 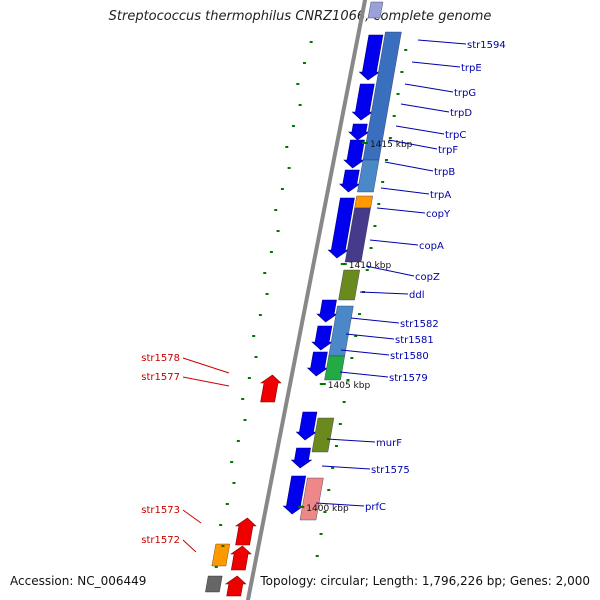 What do you see at coordinates (368, 176) in the screenshot?
I see `feature-band-blue` at bounding box center [368, 176].